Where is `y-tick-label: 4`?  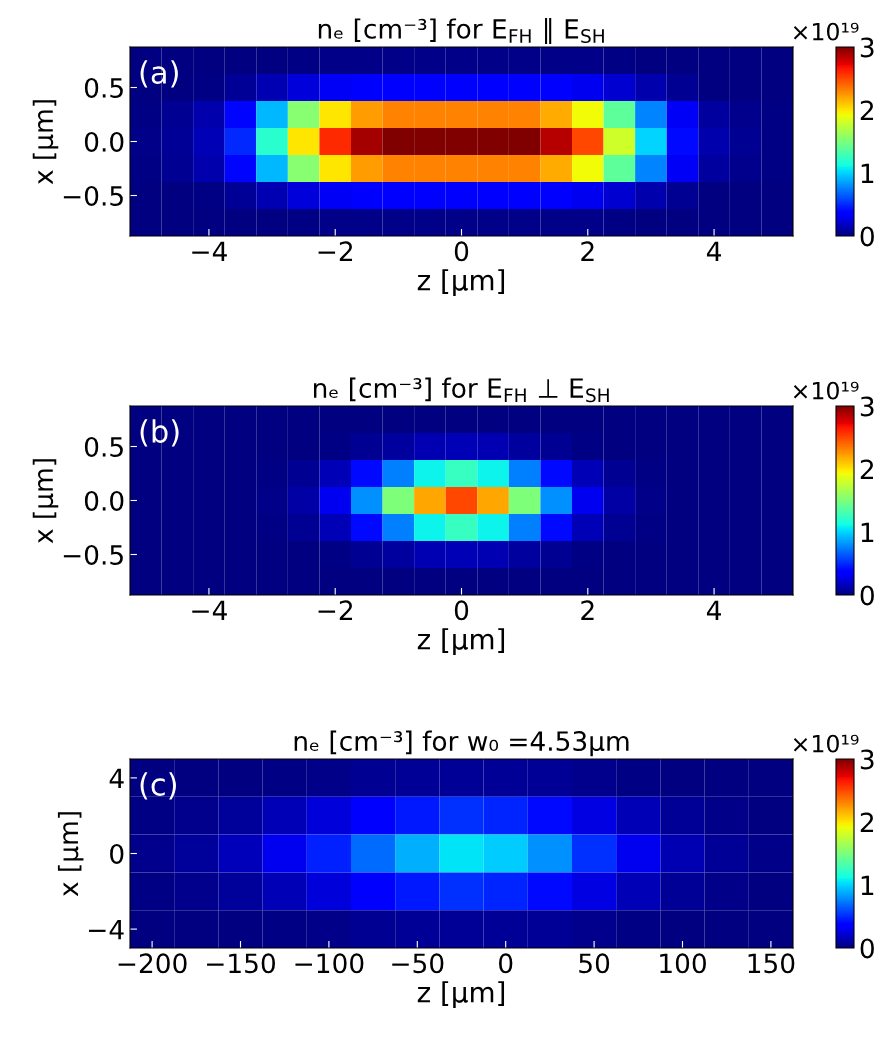 y-tick-label: 4 is located at coordinates (116, 778).